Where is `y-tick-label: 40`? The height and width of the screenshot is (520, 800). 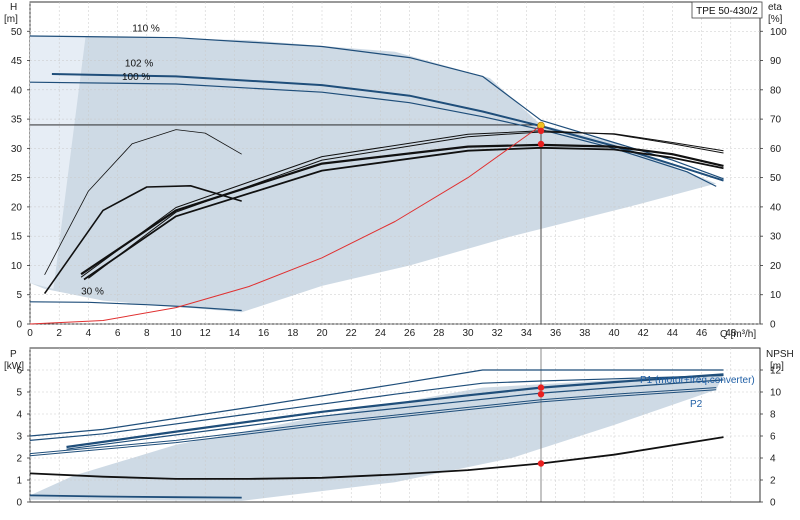 y-tick-label: 40 is located at coordinates (17, 90).